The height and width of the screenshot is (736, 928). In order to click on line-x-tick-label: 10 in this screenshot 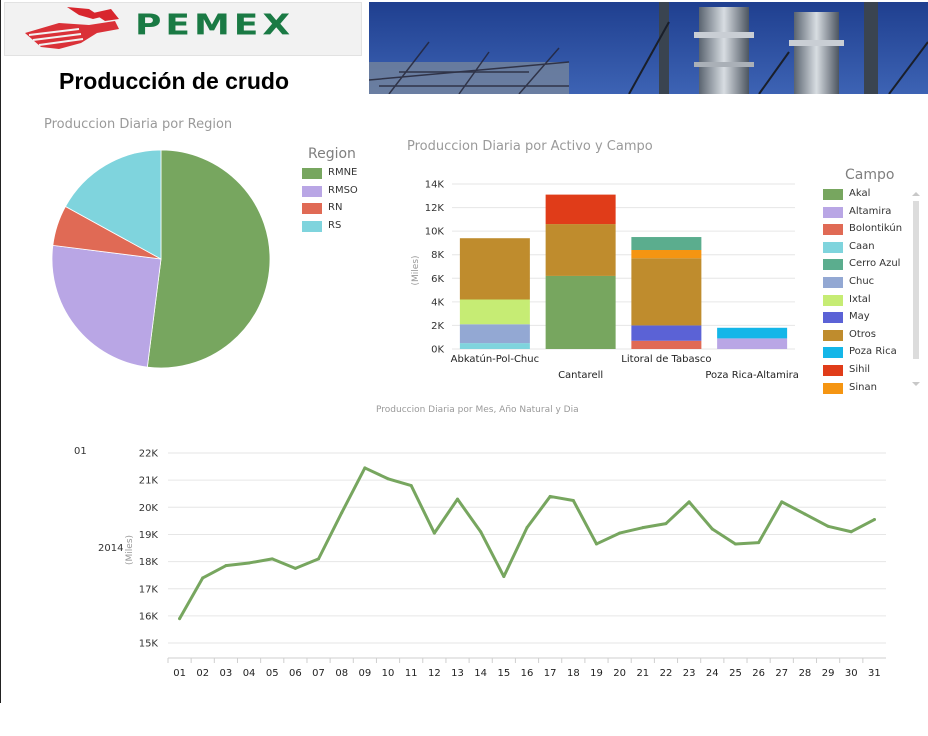, I will do `click(388, 673)`.